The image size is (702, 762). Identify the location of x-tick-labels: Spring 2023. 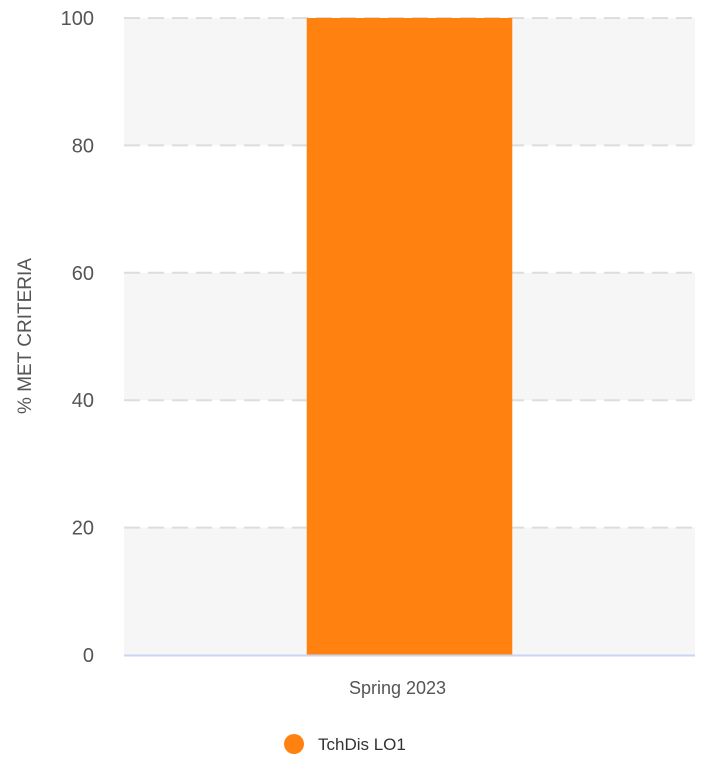
(397, 688).